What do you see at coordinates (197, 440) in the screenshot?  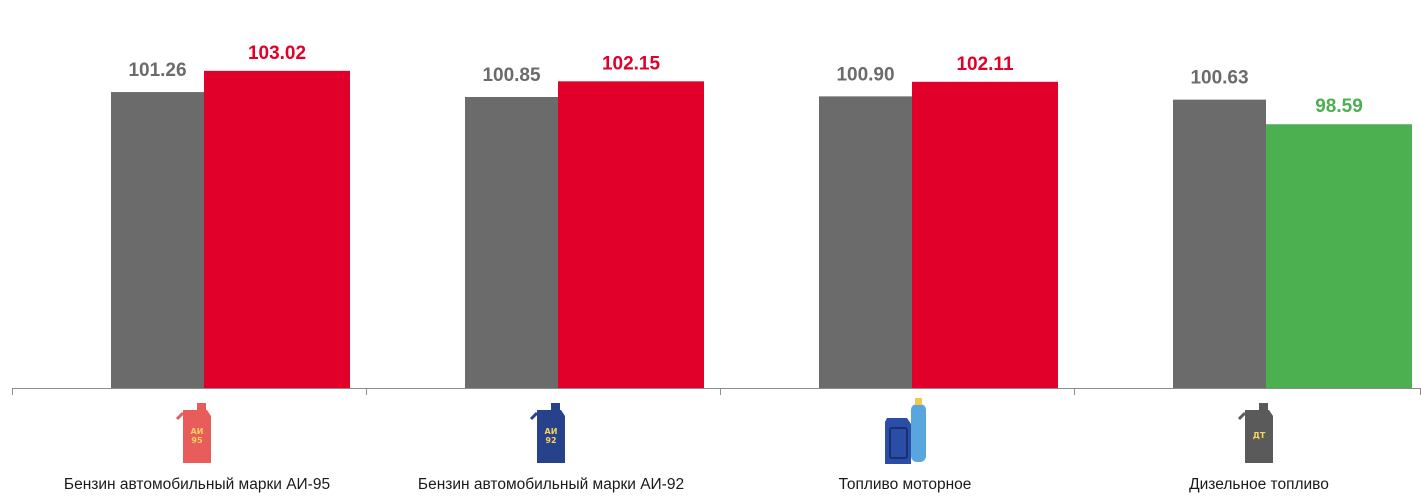 I see `canister-ai95-icon-text-2: 95` at bounding box center [197, 440].